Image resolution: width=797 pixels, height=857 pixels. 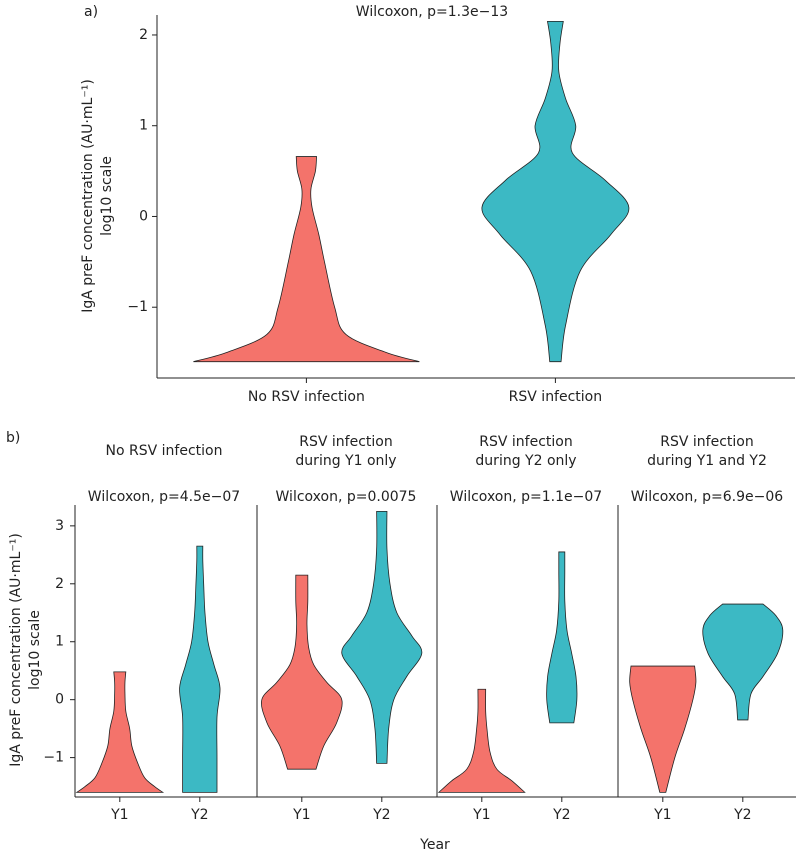 I want to click on x-tick-label: No RSV infection, so click(x=306, y=397).